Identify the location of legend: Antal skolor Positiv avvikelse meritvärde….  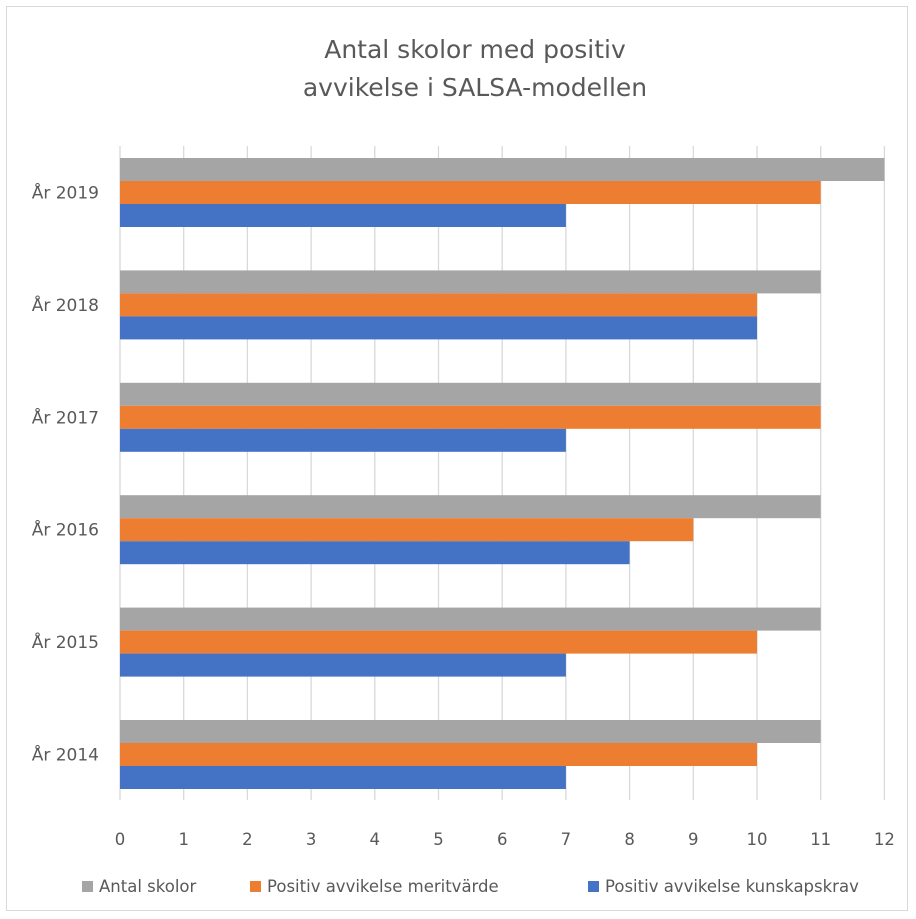
(470, 886).